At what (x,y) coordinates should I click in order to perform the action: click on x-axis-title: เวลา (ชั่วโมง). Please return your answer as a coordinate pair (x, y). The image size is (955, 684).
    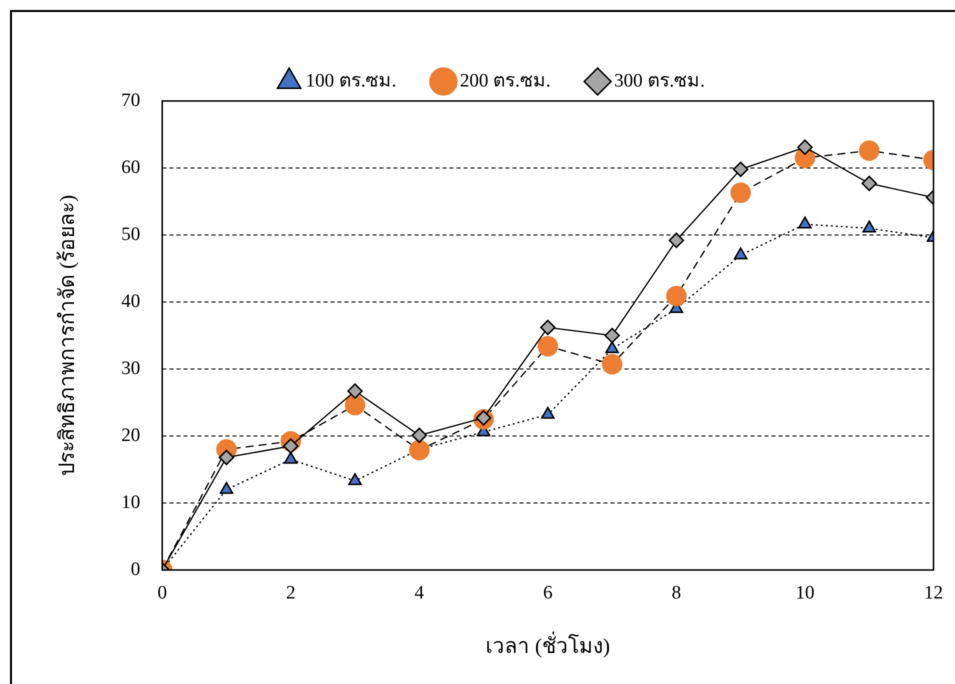
    Looking at the image, I should click on (548, 644).